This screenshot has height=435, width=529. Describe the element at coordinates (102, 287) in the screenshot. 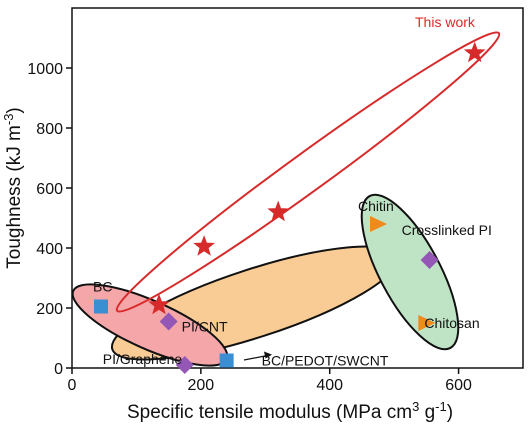

I see `point-label: BC` at that location.